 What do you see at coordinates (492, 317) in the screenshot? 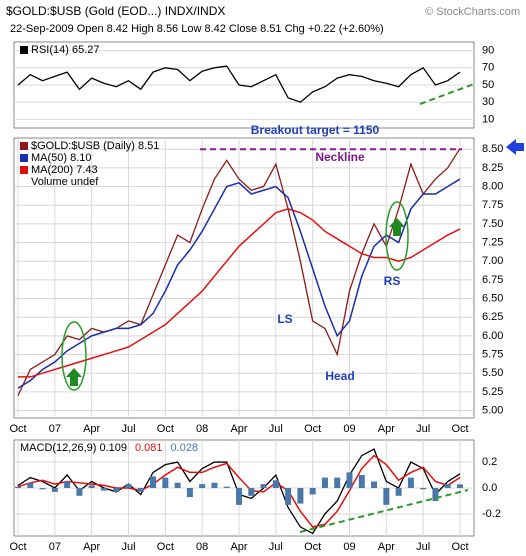
I see `y-tick-label: 6.25` at bounding box center [492, 317].